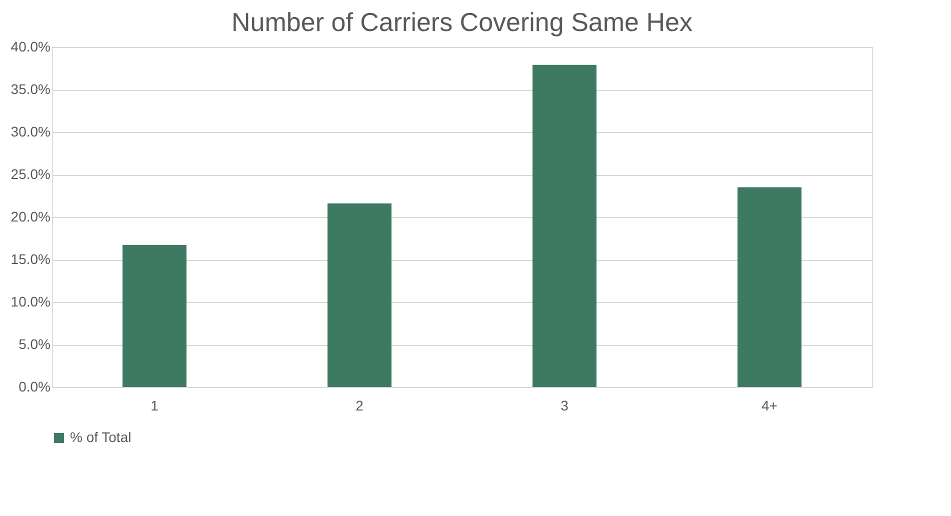 The image size is (951, 516). Describe the element at coordinates (30, 259) in the screenshot. I see `y-tick-label: 15.0%` at that location.